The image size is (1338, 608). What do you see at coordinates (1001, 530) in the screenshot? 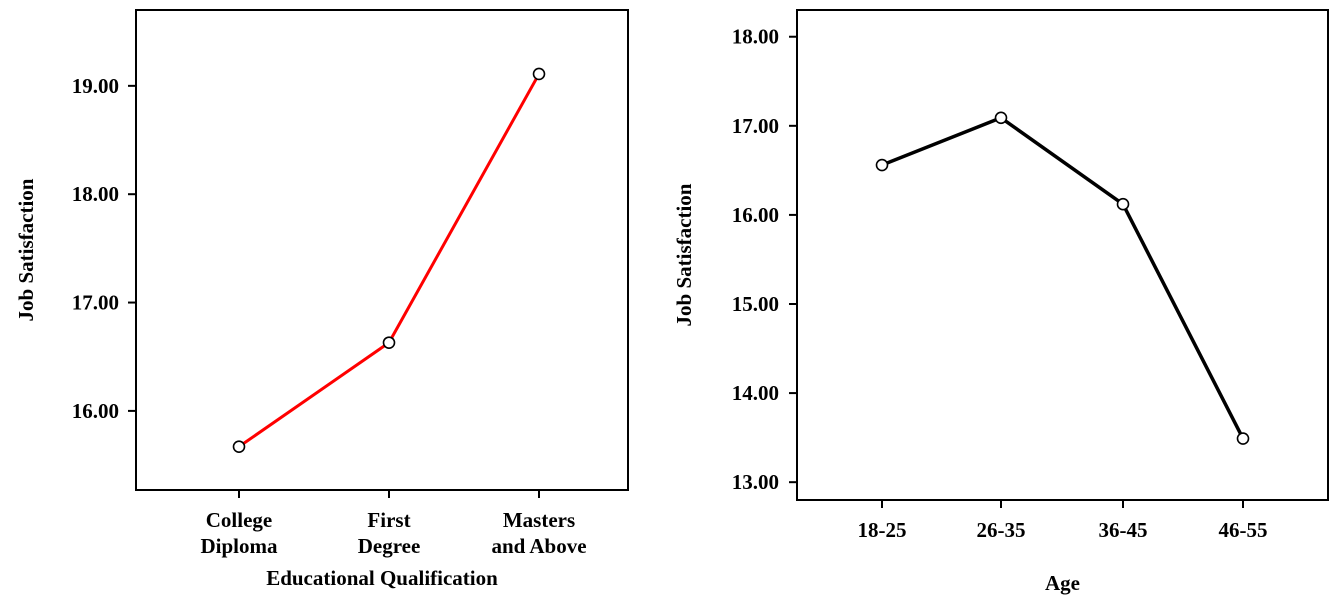
I see `age-x-tick-label: 26-35` at bounding box center [1001, 530].